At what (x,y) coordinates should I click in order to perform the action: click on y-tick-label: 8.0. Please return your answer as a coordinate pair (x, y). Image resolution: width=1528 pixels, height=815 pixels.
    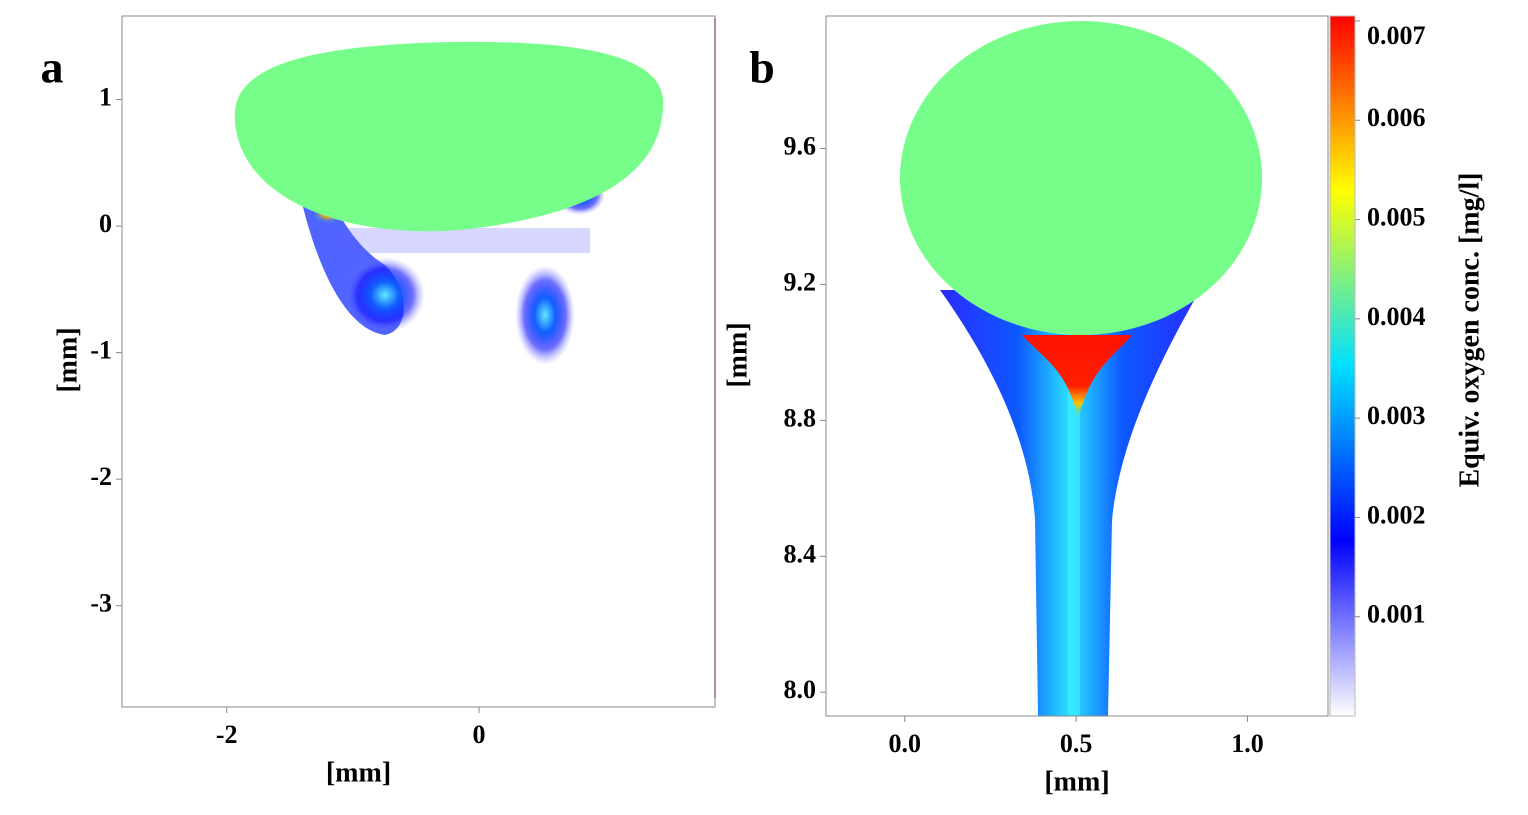
    Looking at the image, I should click on (800, 689).